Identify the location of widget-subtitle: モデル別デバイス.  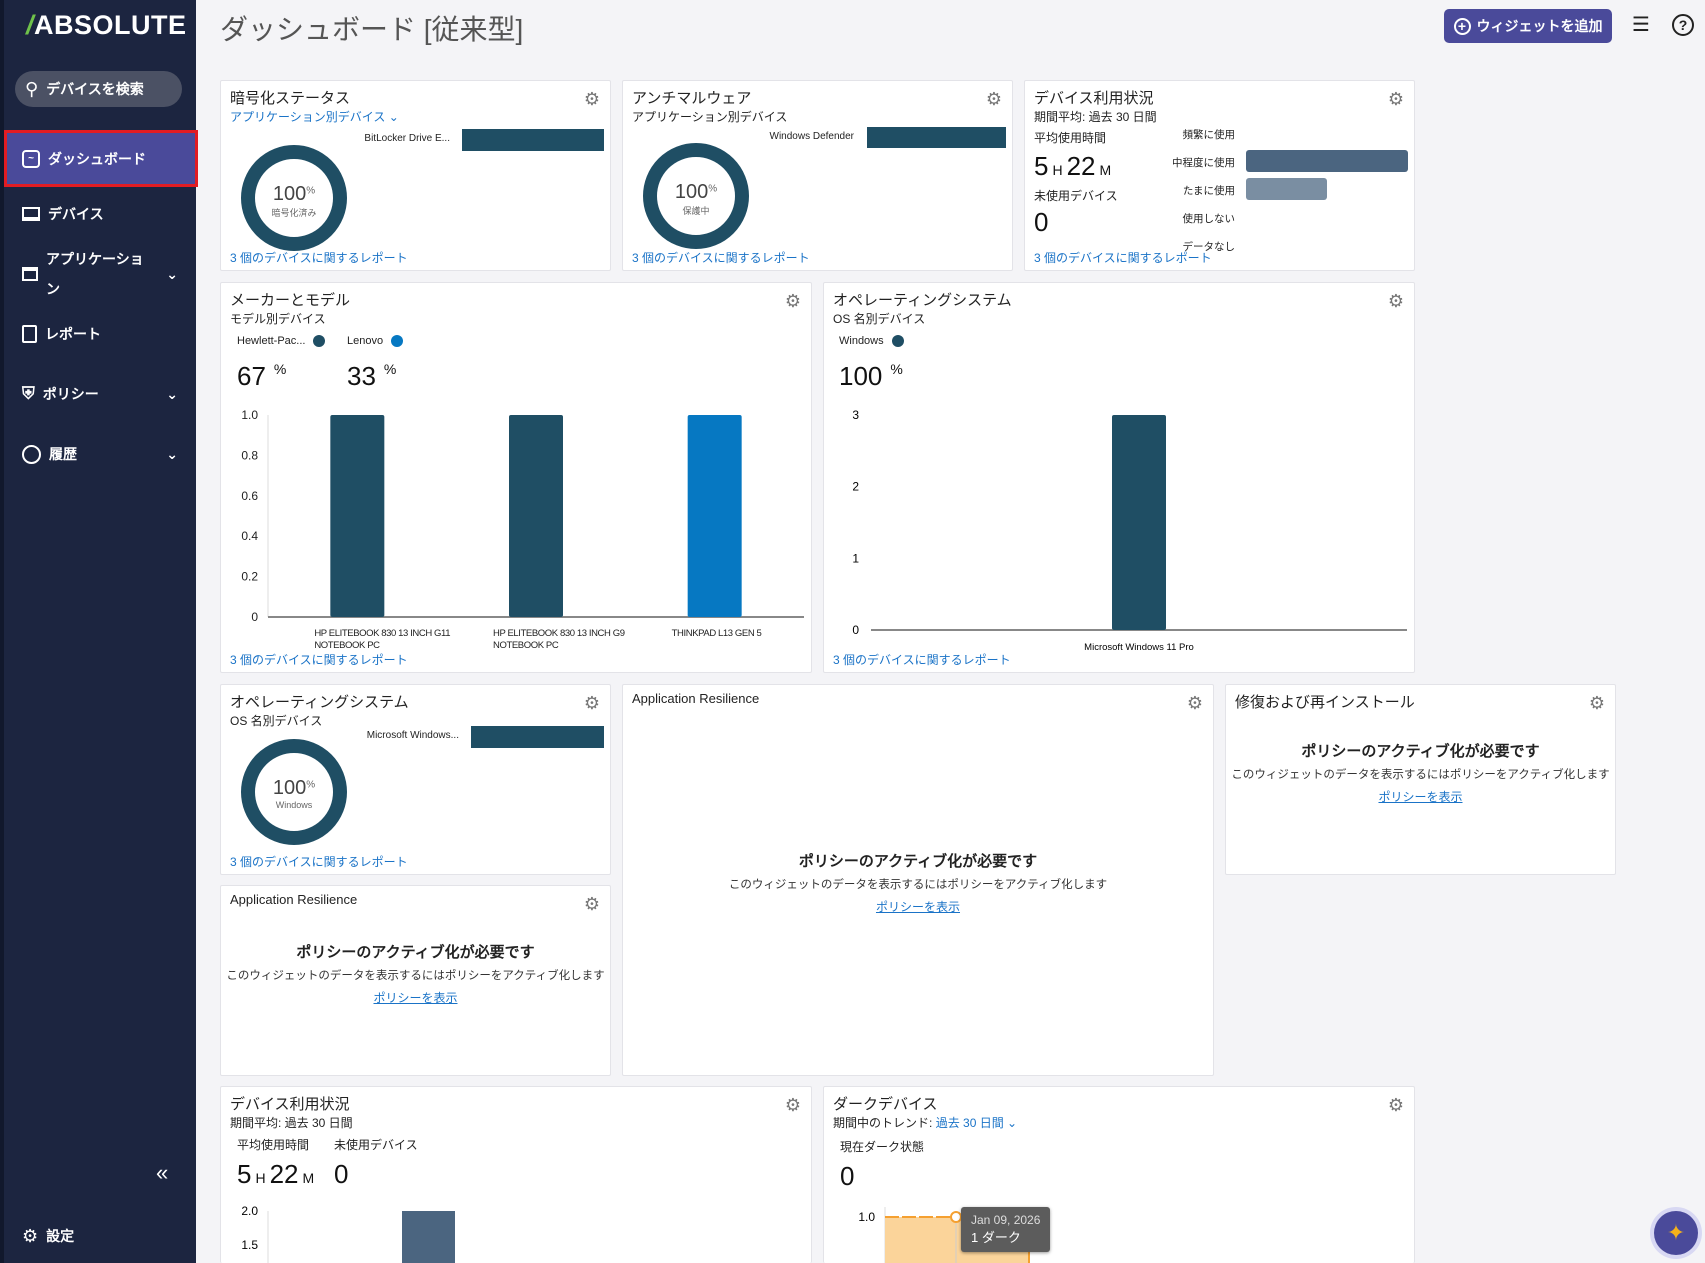
(278, 319).